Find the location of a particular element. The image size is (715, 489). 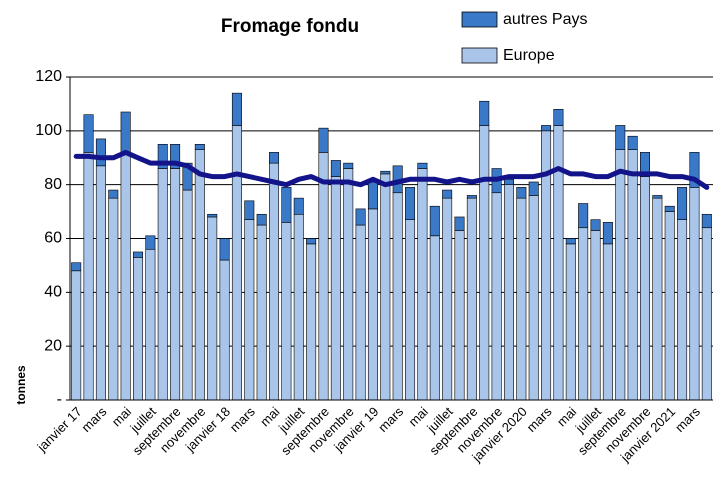

x-tick-label: janvier 17 is located at coordinates (59, 429).